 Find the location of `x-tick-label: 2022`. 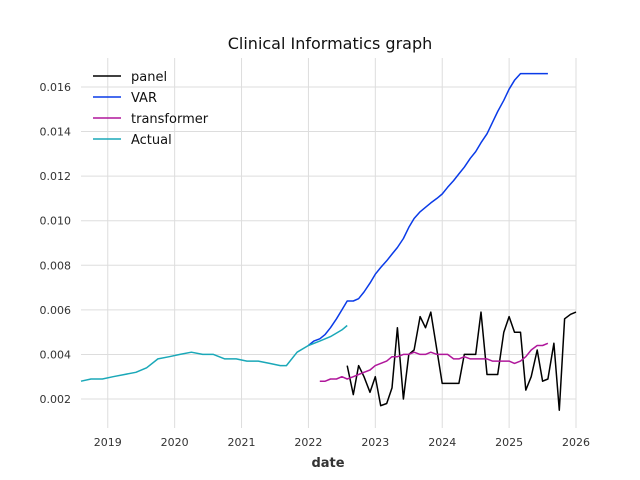

x-tick-label: 2022 is located at coordinates (308, 442).